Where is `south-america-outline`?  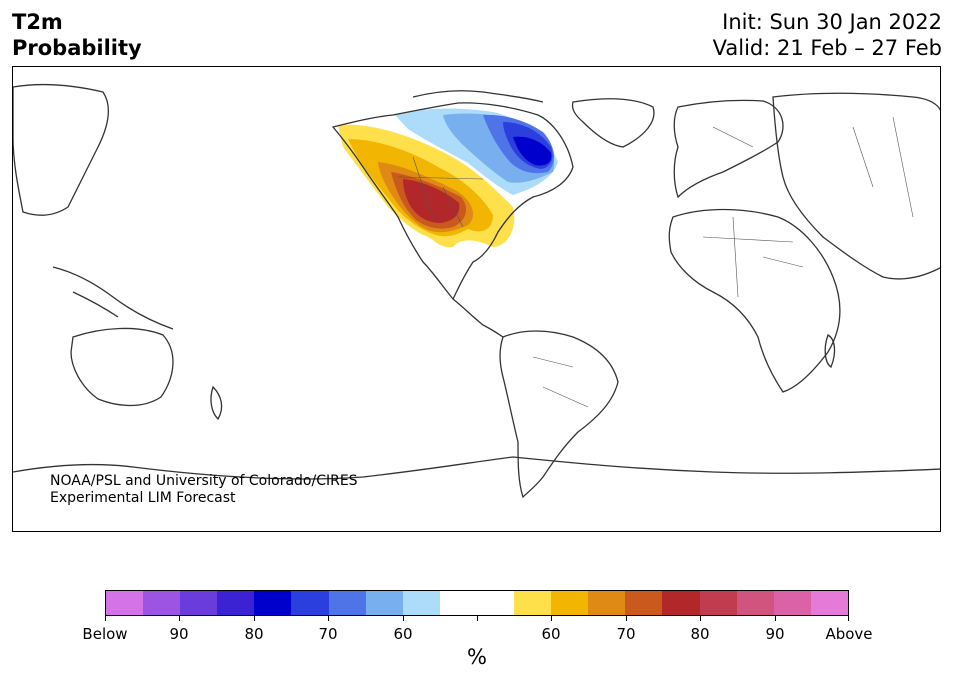 south-america-outline is located at coordinates (559, 414).